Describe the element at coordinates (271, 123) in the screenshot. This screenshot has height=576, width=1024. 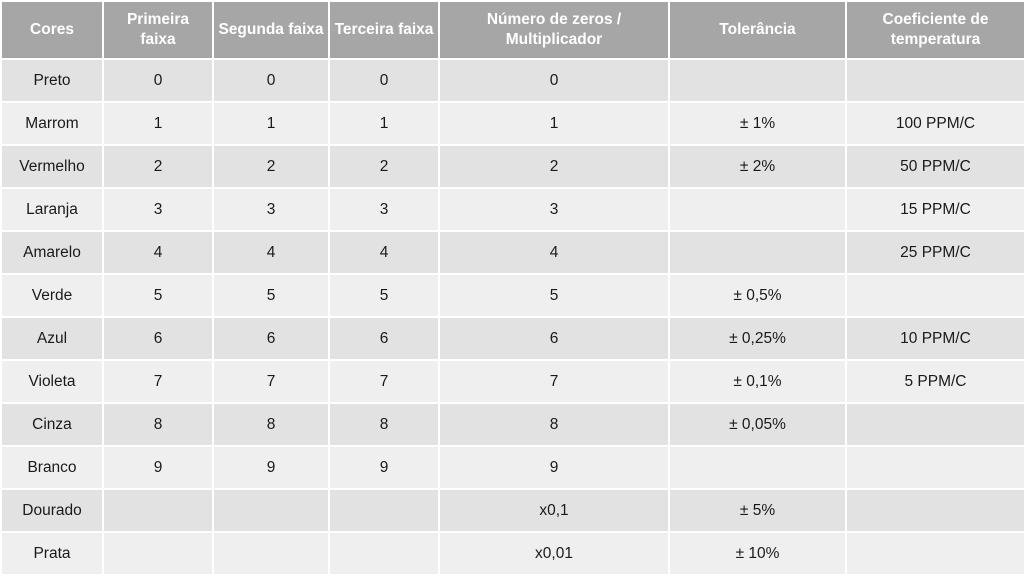
I see `cell-second-band: 1` at that location.